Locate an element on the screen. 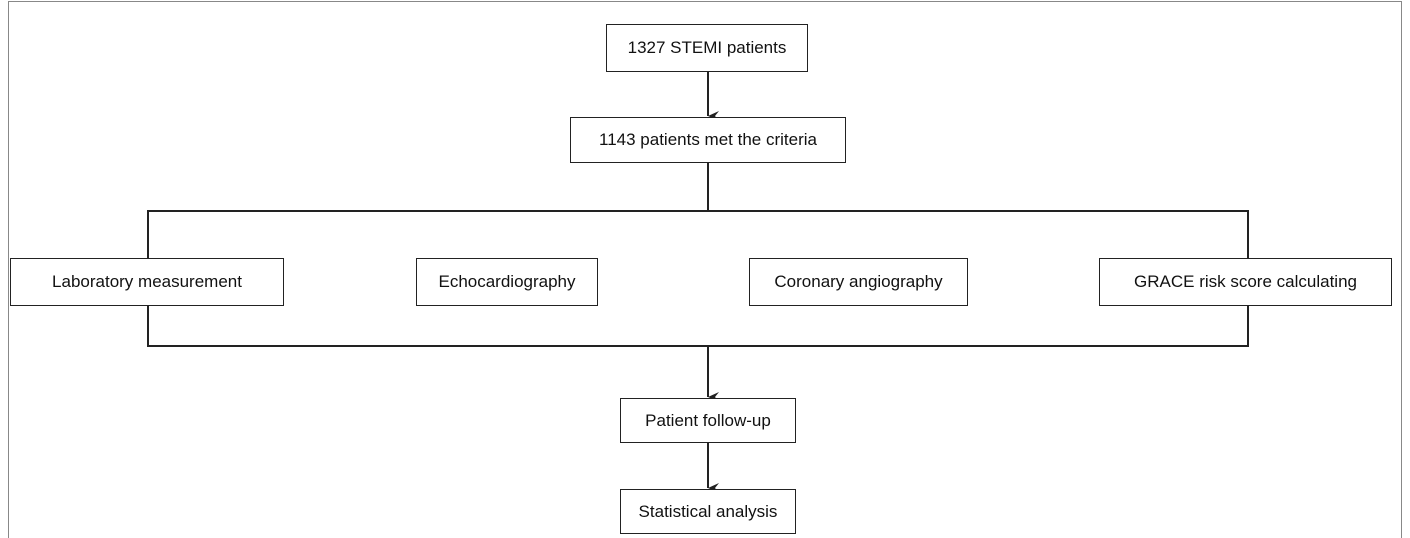 This screenshot has height=538, width=1410. node: Patient follow-up is located at coordinates (708, 420).